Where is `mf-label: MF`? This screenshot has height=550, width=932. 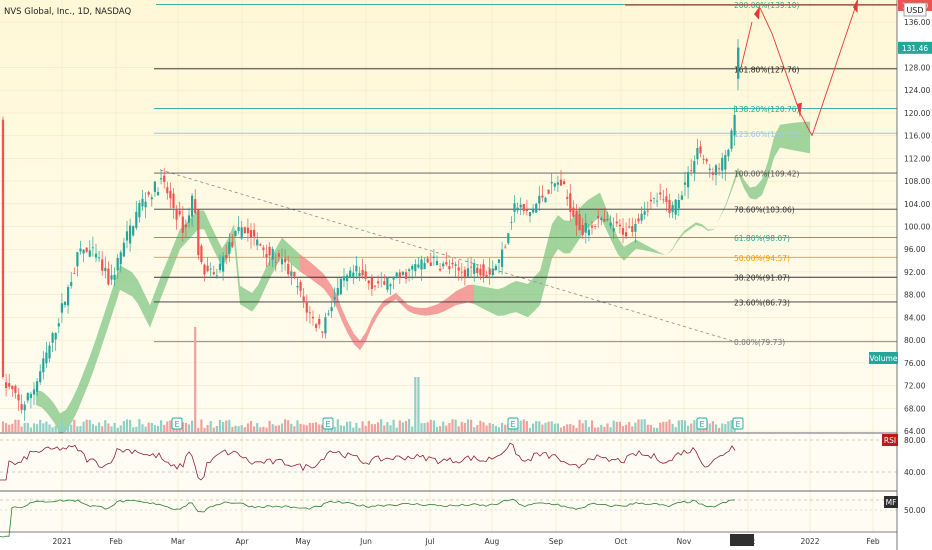 mf-label: MF is located at coordinates (891, 502).